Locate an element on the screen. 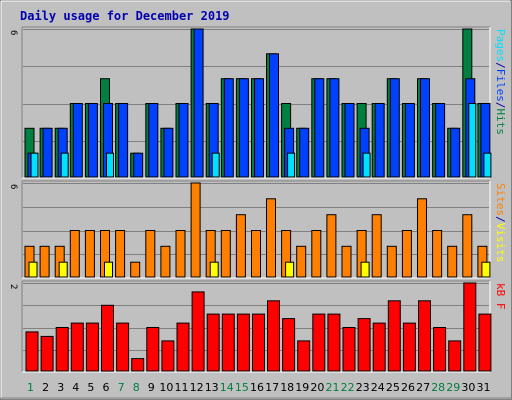 This screenshot has width=512, height=400. x-tick-label-day-16: 16 is located at coordinates (257, 387).